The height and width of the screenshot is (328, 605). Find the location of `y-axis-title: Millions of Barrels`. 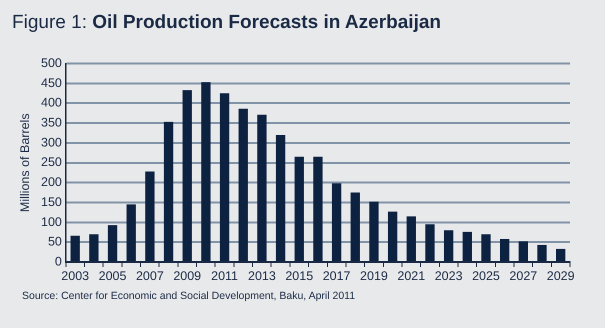

y-axis-title: Millions of Barrels is located at coordinates (25, 162).